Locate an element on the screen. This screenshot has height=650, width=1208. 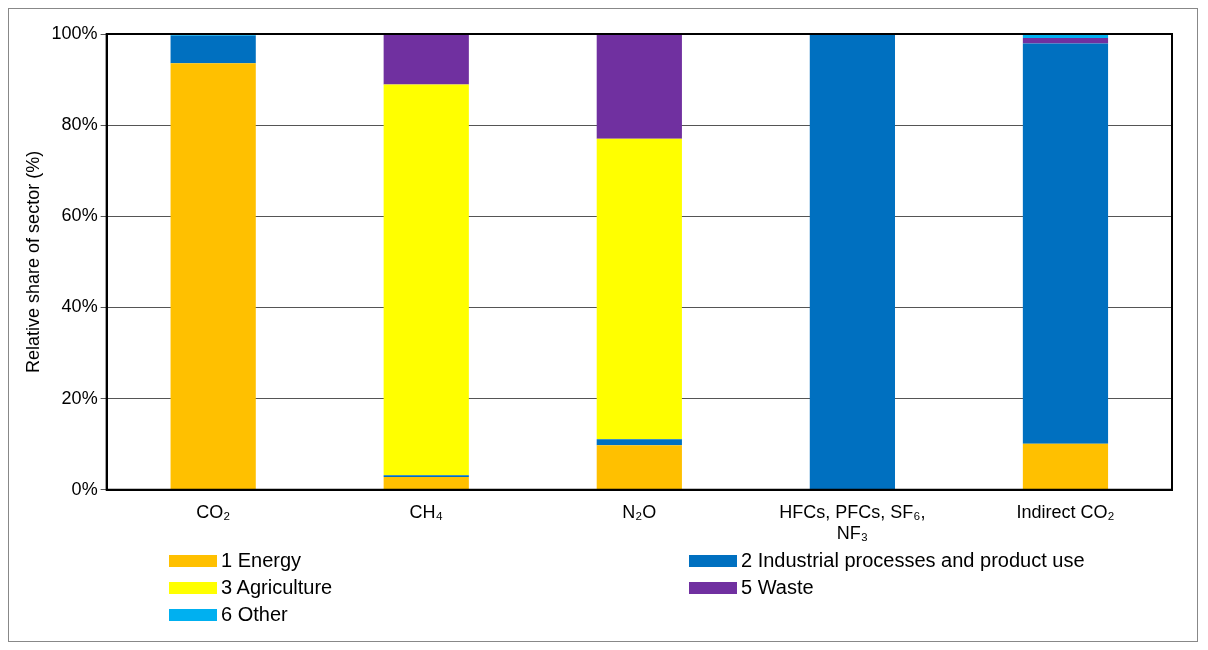
legend-label: 2 Industrial processes and product use is located at coordinates (913, 560).